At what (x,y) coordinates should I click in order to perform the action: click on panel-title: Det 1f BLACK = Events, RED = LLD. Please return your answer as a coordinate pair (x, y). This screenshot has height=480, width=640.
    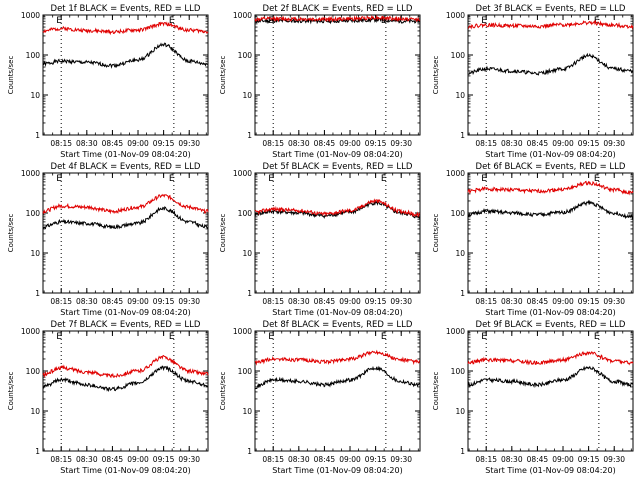
    Looking at the image, I should click on (126, 9).